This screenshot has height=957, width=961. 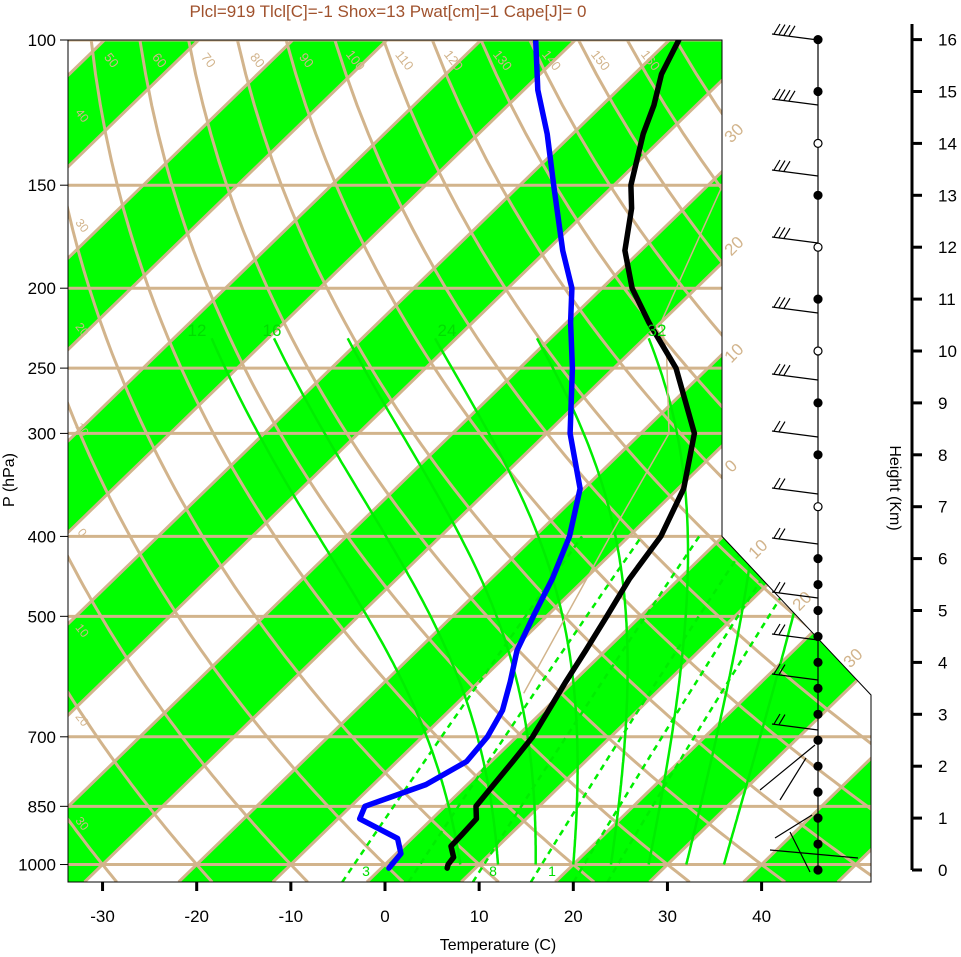 What do you see at coordinates (196, 916) in the screenshot?
I see `x-tick-label: -20` at bounding box center [196, 916].